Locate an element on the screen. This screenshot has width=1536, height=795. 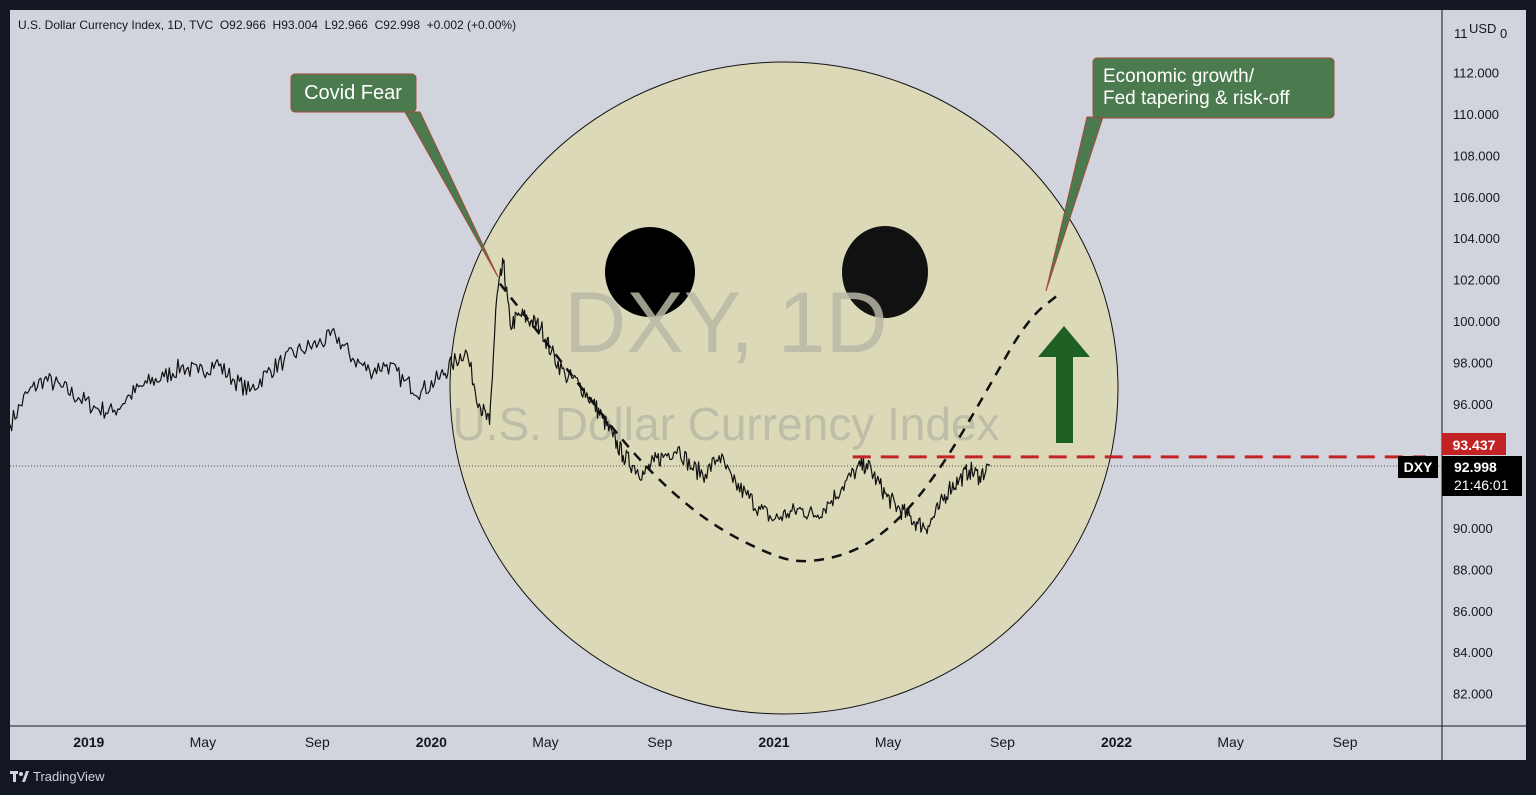
top-partial-tick-2: 0 is located at coordinates (1503, 33).